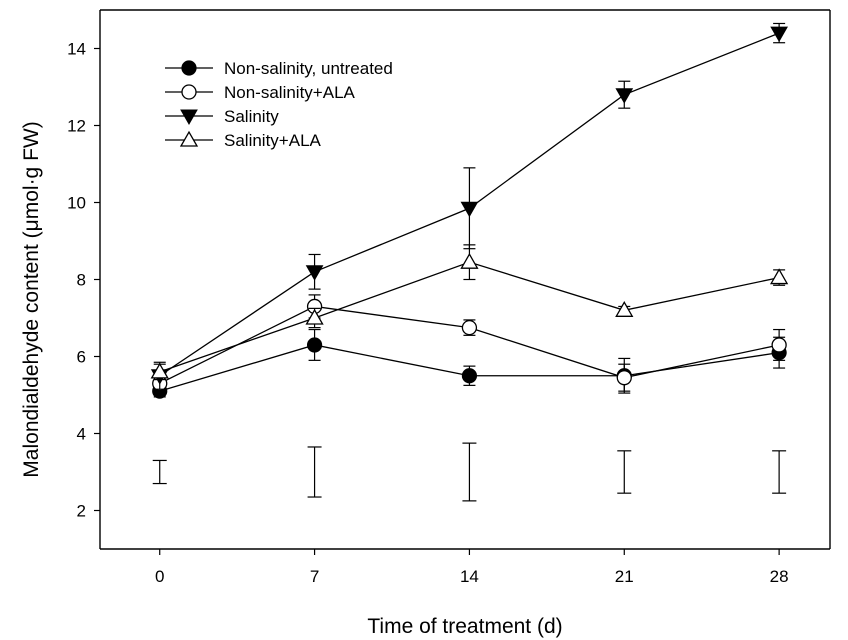  Describe the element at coordinates (469, 576) in the screenshot. I see `x-tick-label: 14` at that location.